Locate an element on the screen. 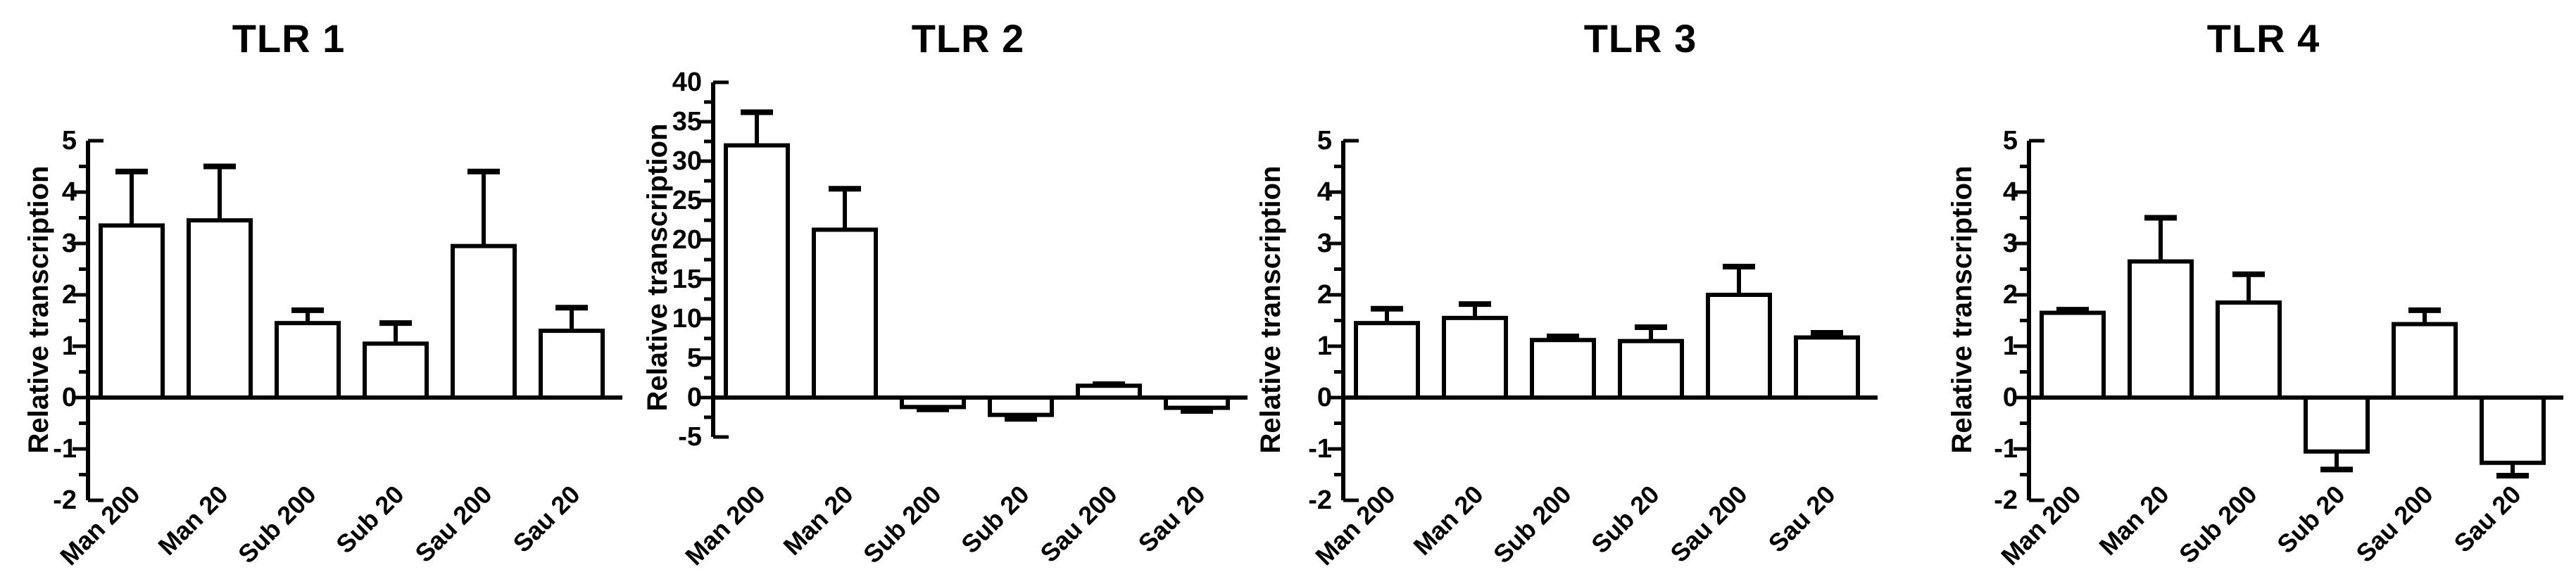 This screenshot has height=577, width=2576. y-tick-label: -5 is located at coordinates (690, 437).